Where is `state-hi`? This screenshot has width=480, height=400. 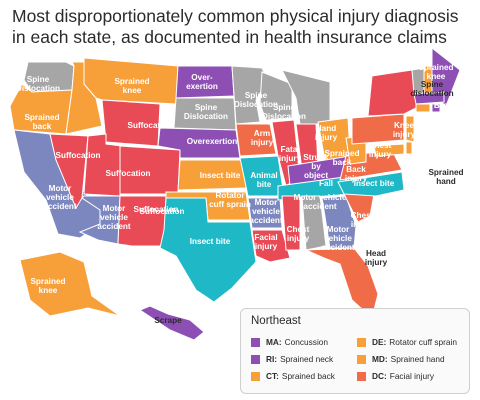
state-hi is located at coordinates (171, 323).